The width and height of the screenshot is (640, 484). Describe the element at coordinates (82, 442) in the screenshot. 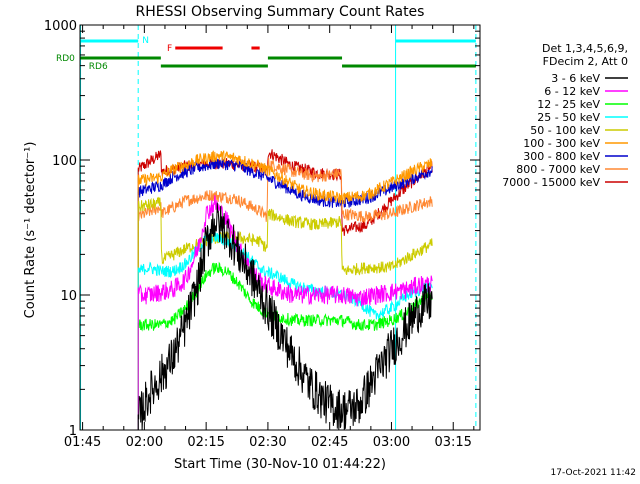

I see `x-tick-label-01:45: 01:45` at that location.